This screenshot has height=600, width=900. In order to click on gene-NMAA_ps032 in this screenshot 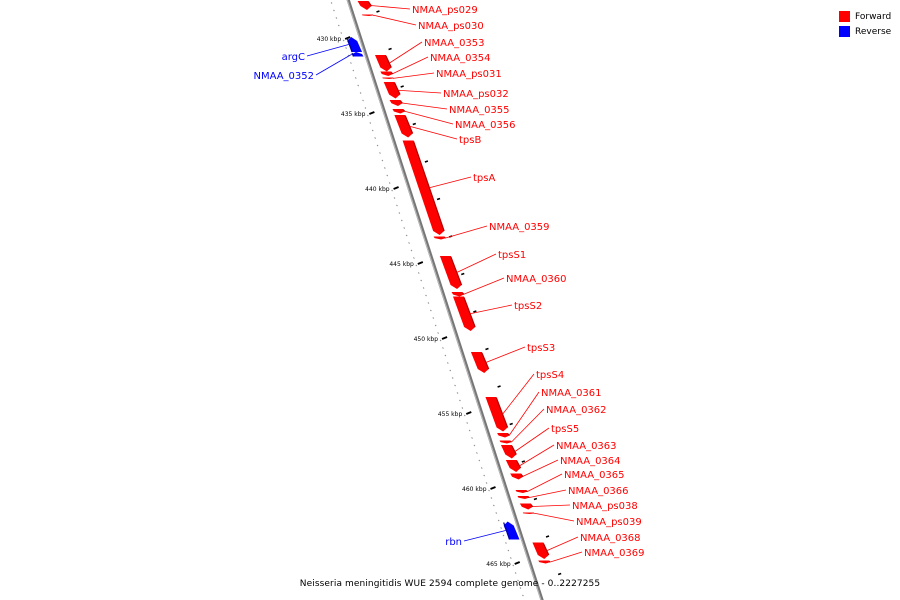, I will do `click(392, 90)`.